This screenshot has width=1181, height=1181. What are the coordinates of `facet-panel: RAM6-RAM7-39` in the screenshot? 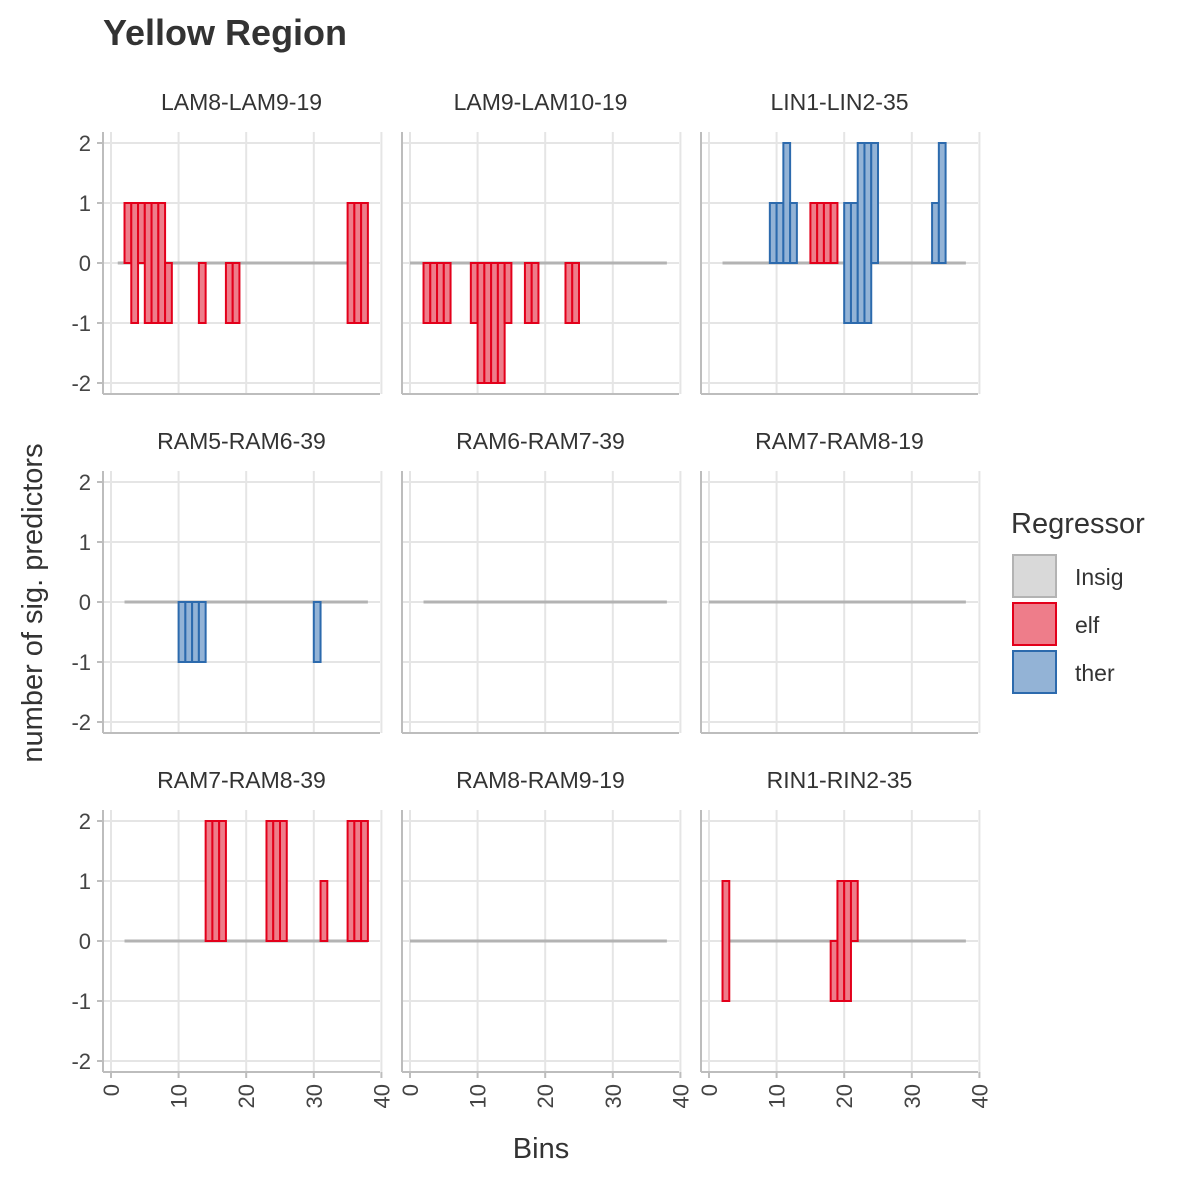 It's located at (541, 581).